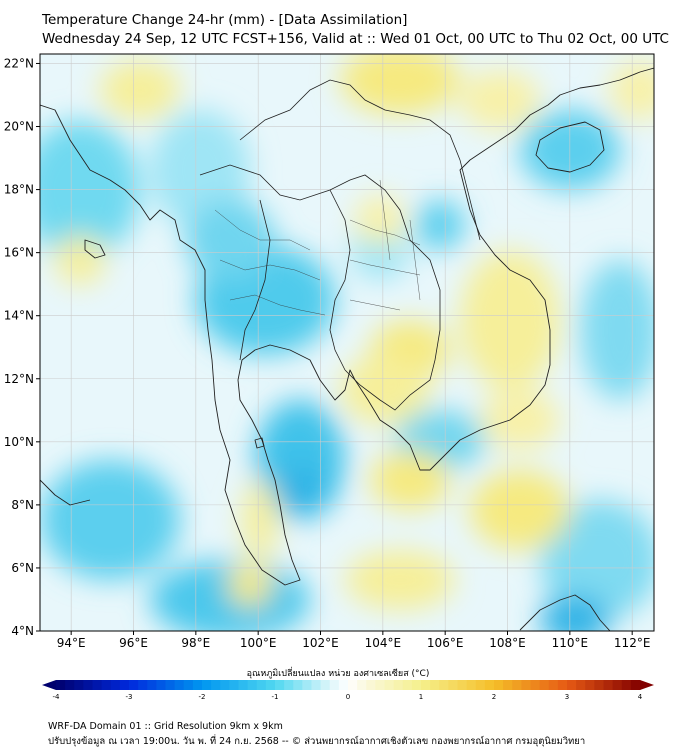 Image resolution: width=676 pixels, height=756 pixels. Describe the element at coordinates (195, 643) in the screenshot. I see `lon-tick-label: 98°E` at that location.